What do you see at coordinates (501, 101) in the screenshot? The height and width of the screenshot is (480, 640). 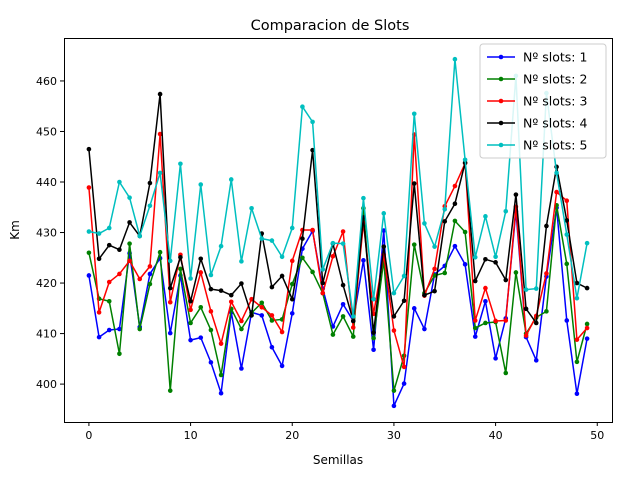 I see `legend-swatch-marker` at bounding box center [501, 101].